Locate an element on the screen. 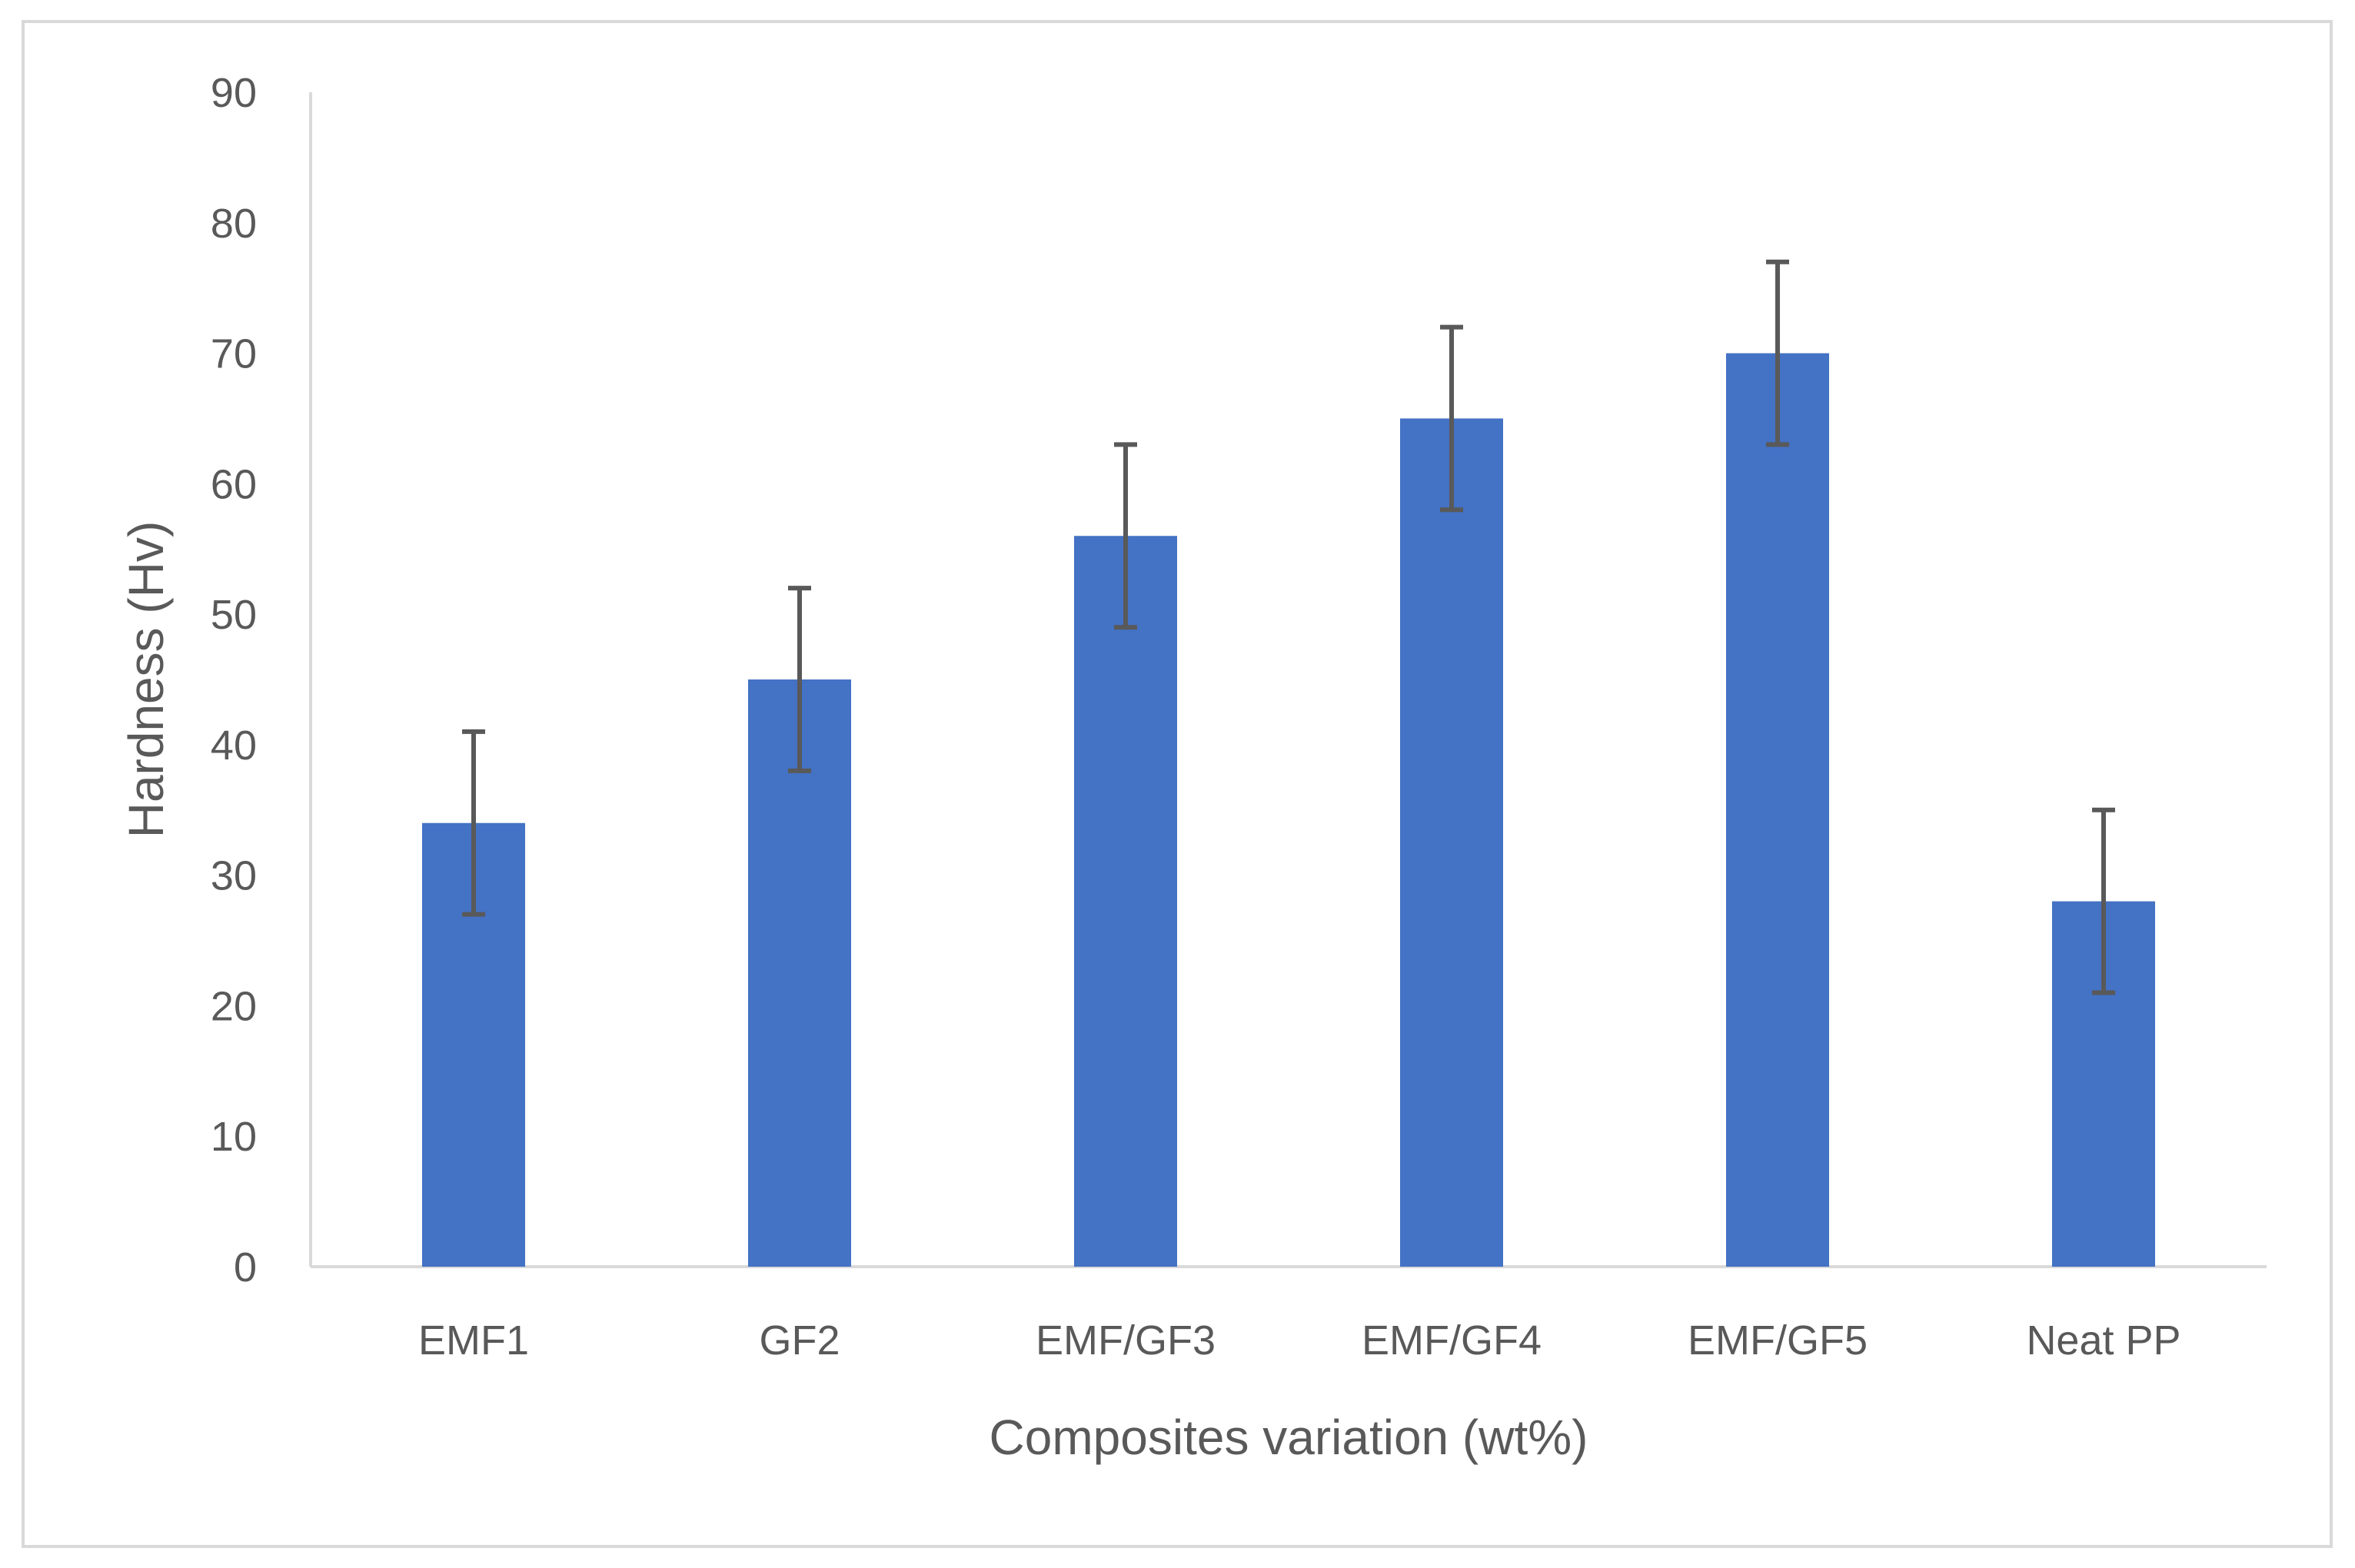 Image resolution: width=2355 pixels, height=1568 pixels. y-tick-label: 70 is located at coordinates (234, 354).